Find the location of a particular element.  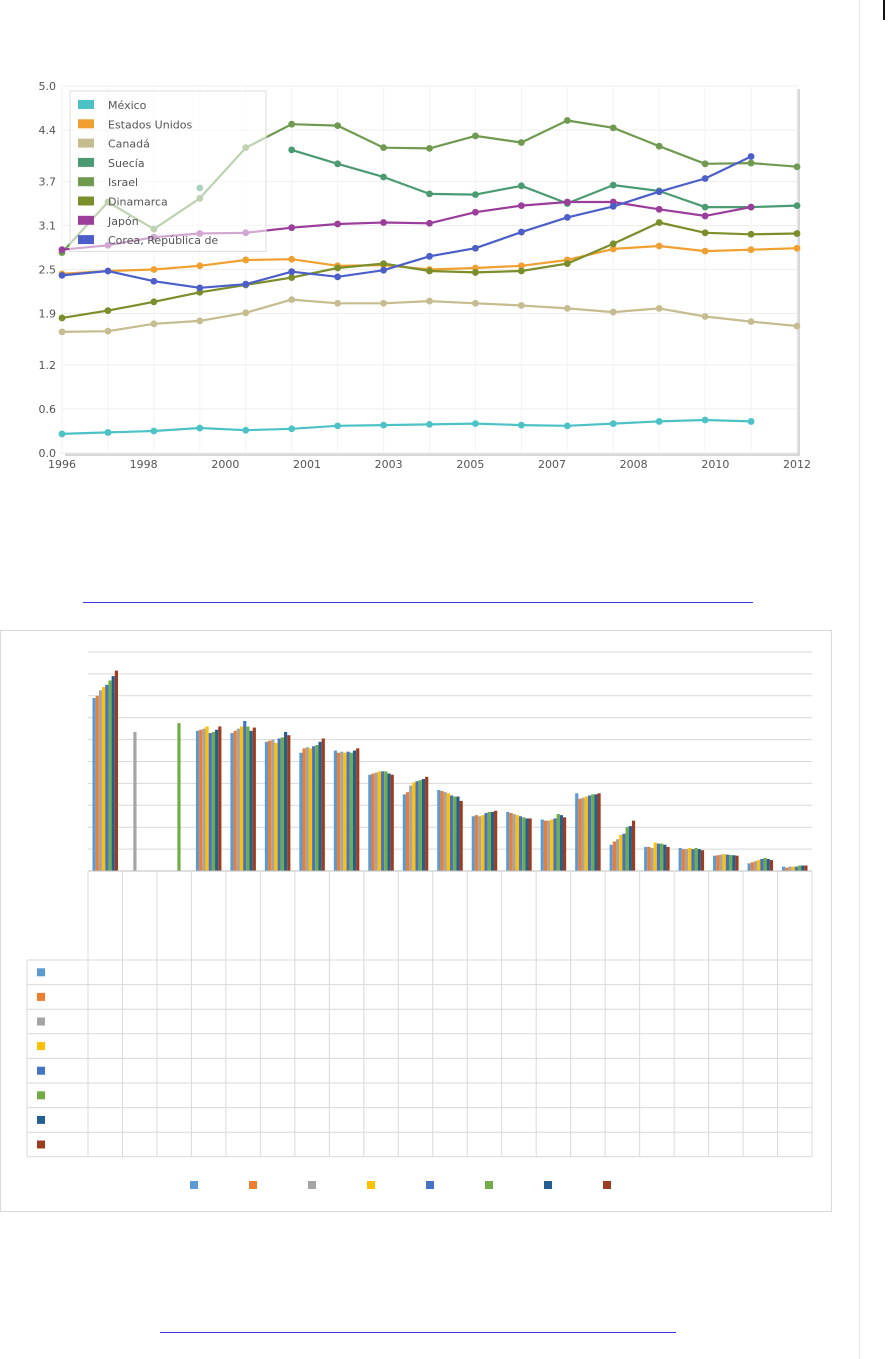

page-edge is located at coordinates (859, 679).